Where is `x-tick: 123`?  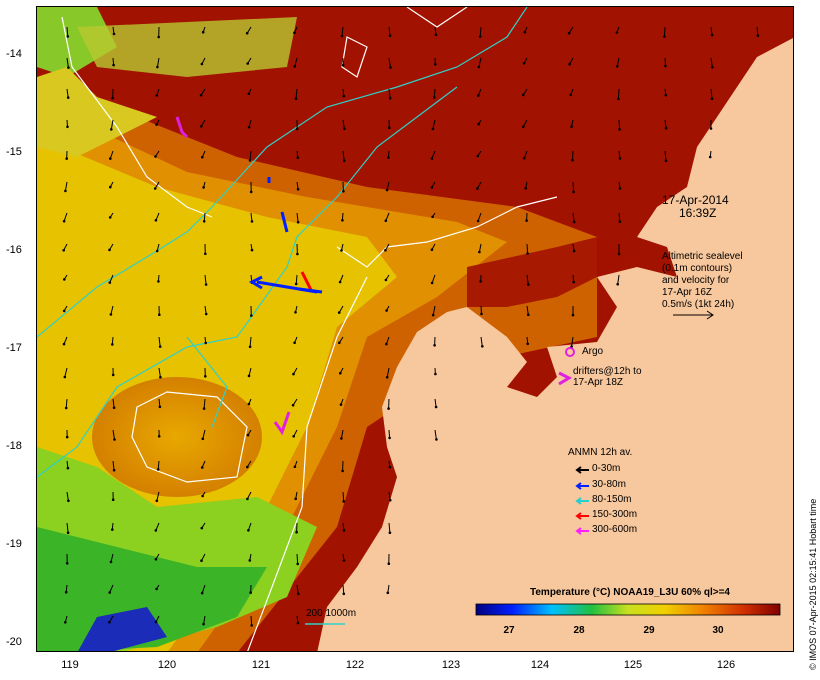
x-tick: 123 is located at coordinates (451, 665).